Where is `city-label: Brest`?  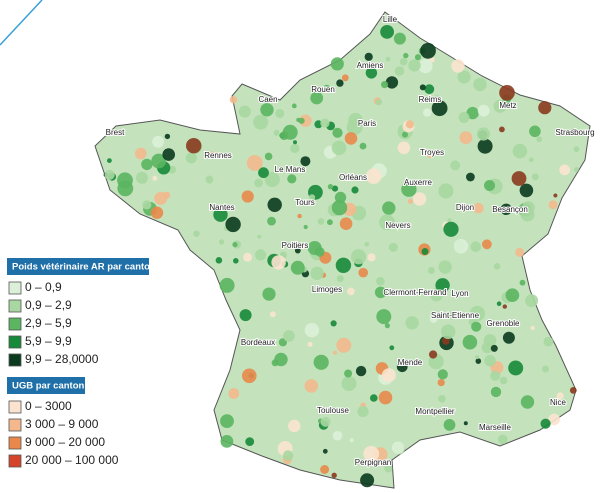 city-label: Brest is located at coordinates (115, 132).